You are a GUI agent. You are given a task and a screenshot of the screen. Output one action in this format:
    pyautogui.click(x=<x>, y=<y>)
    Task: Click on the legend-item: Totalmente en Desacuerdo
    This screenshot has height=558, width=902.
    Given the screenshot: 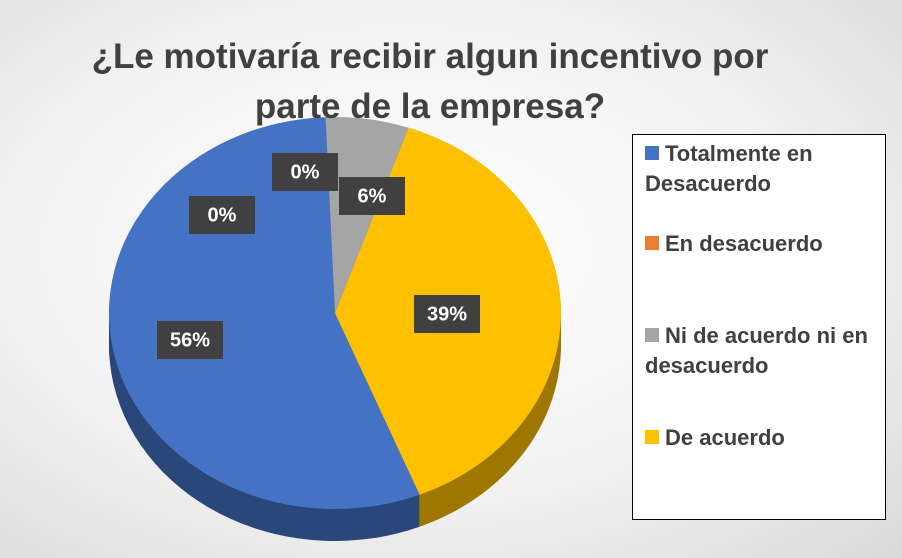 What is the action you would take?
    pyautogui.click(x=760, y=169)
    